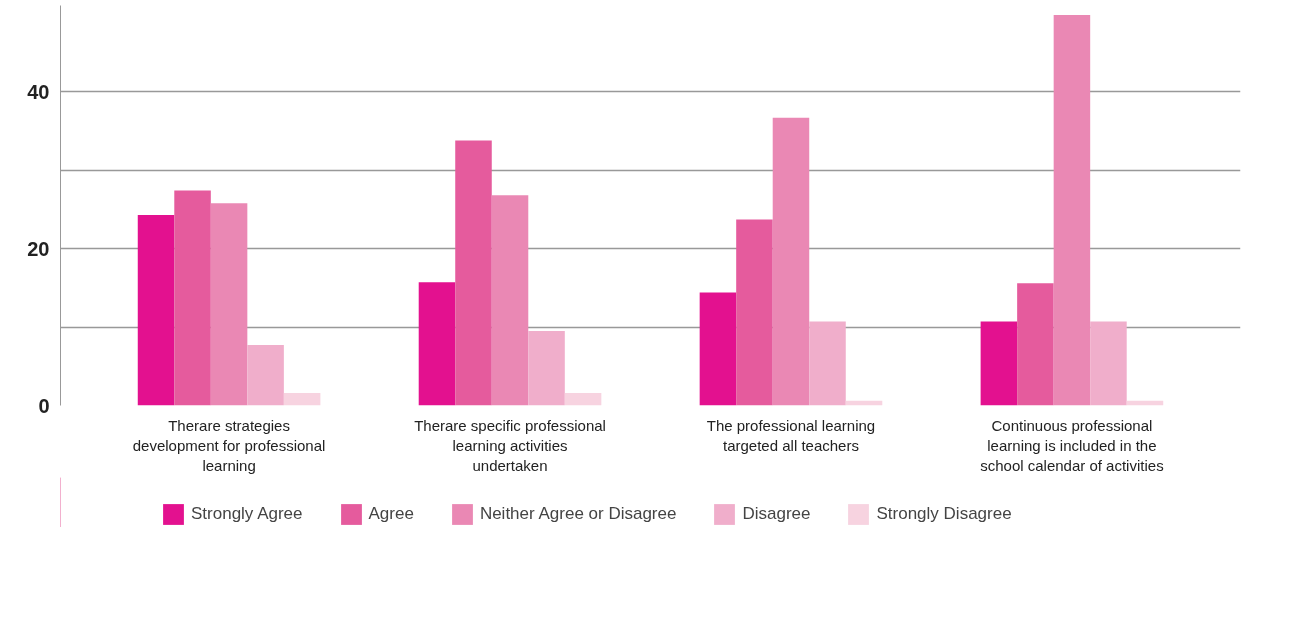 This screenshot has width=1296, height=629. What do you see at coordinates (578, 514) in the screenshot?
I see `legend-label: Neither Agree or Disagree` at bounding box center [578, 514].